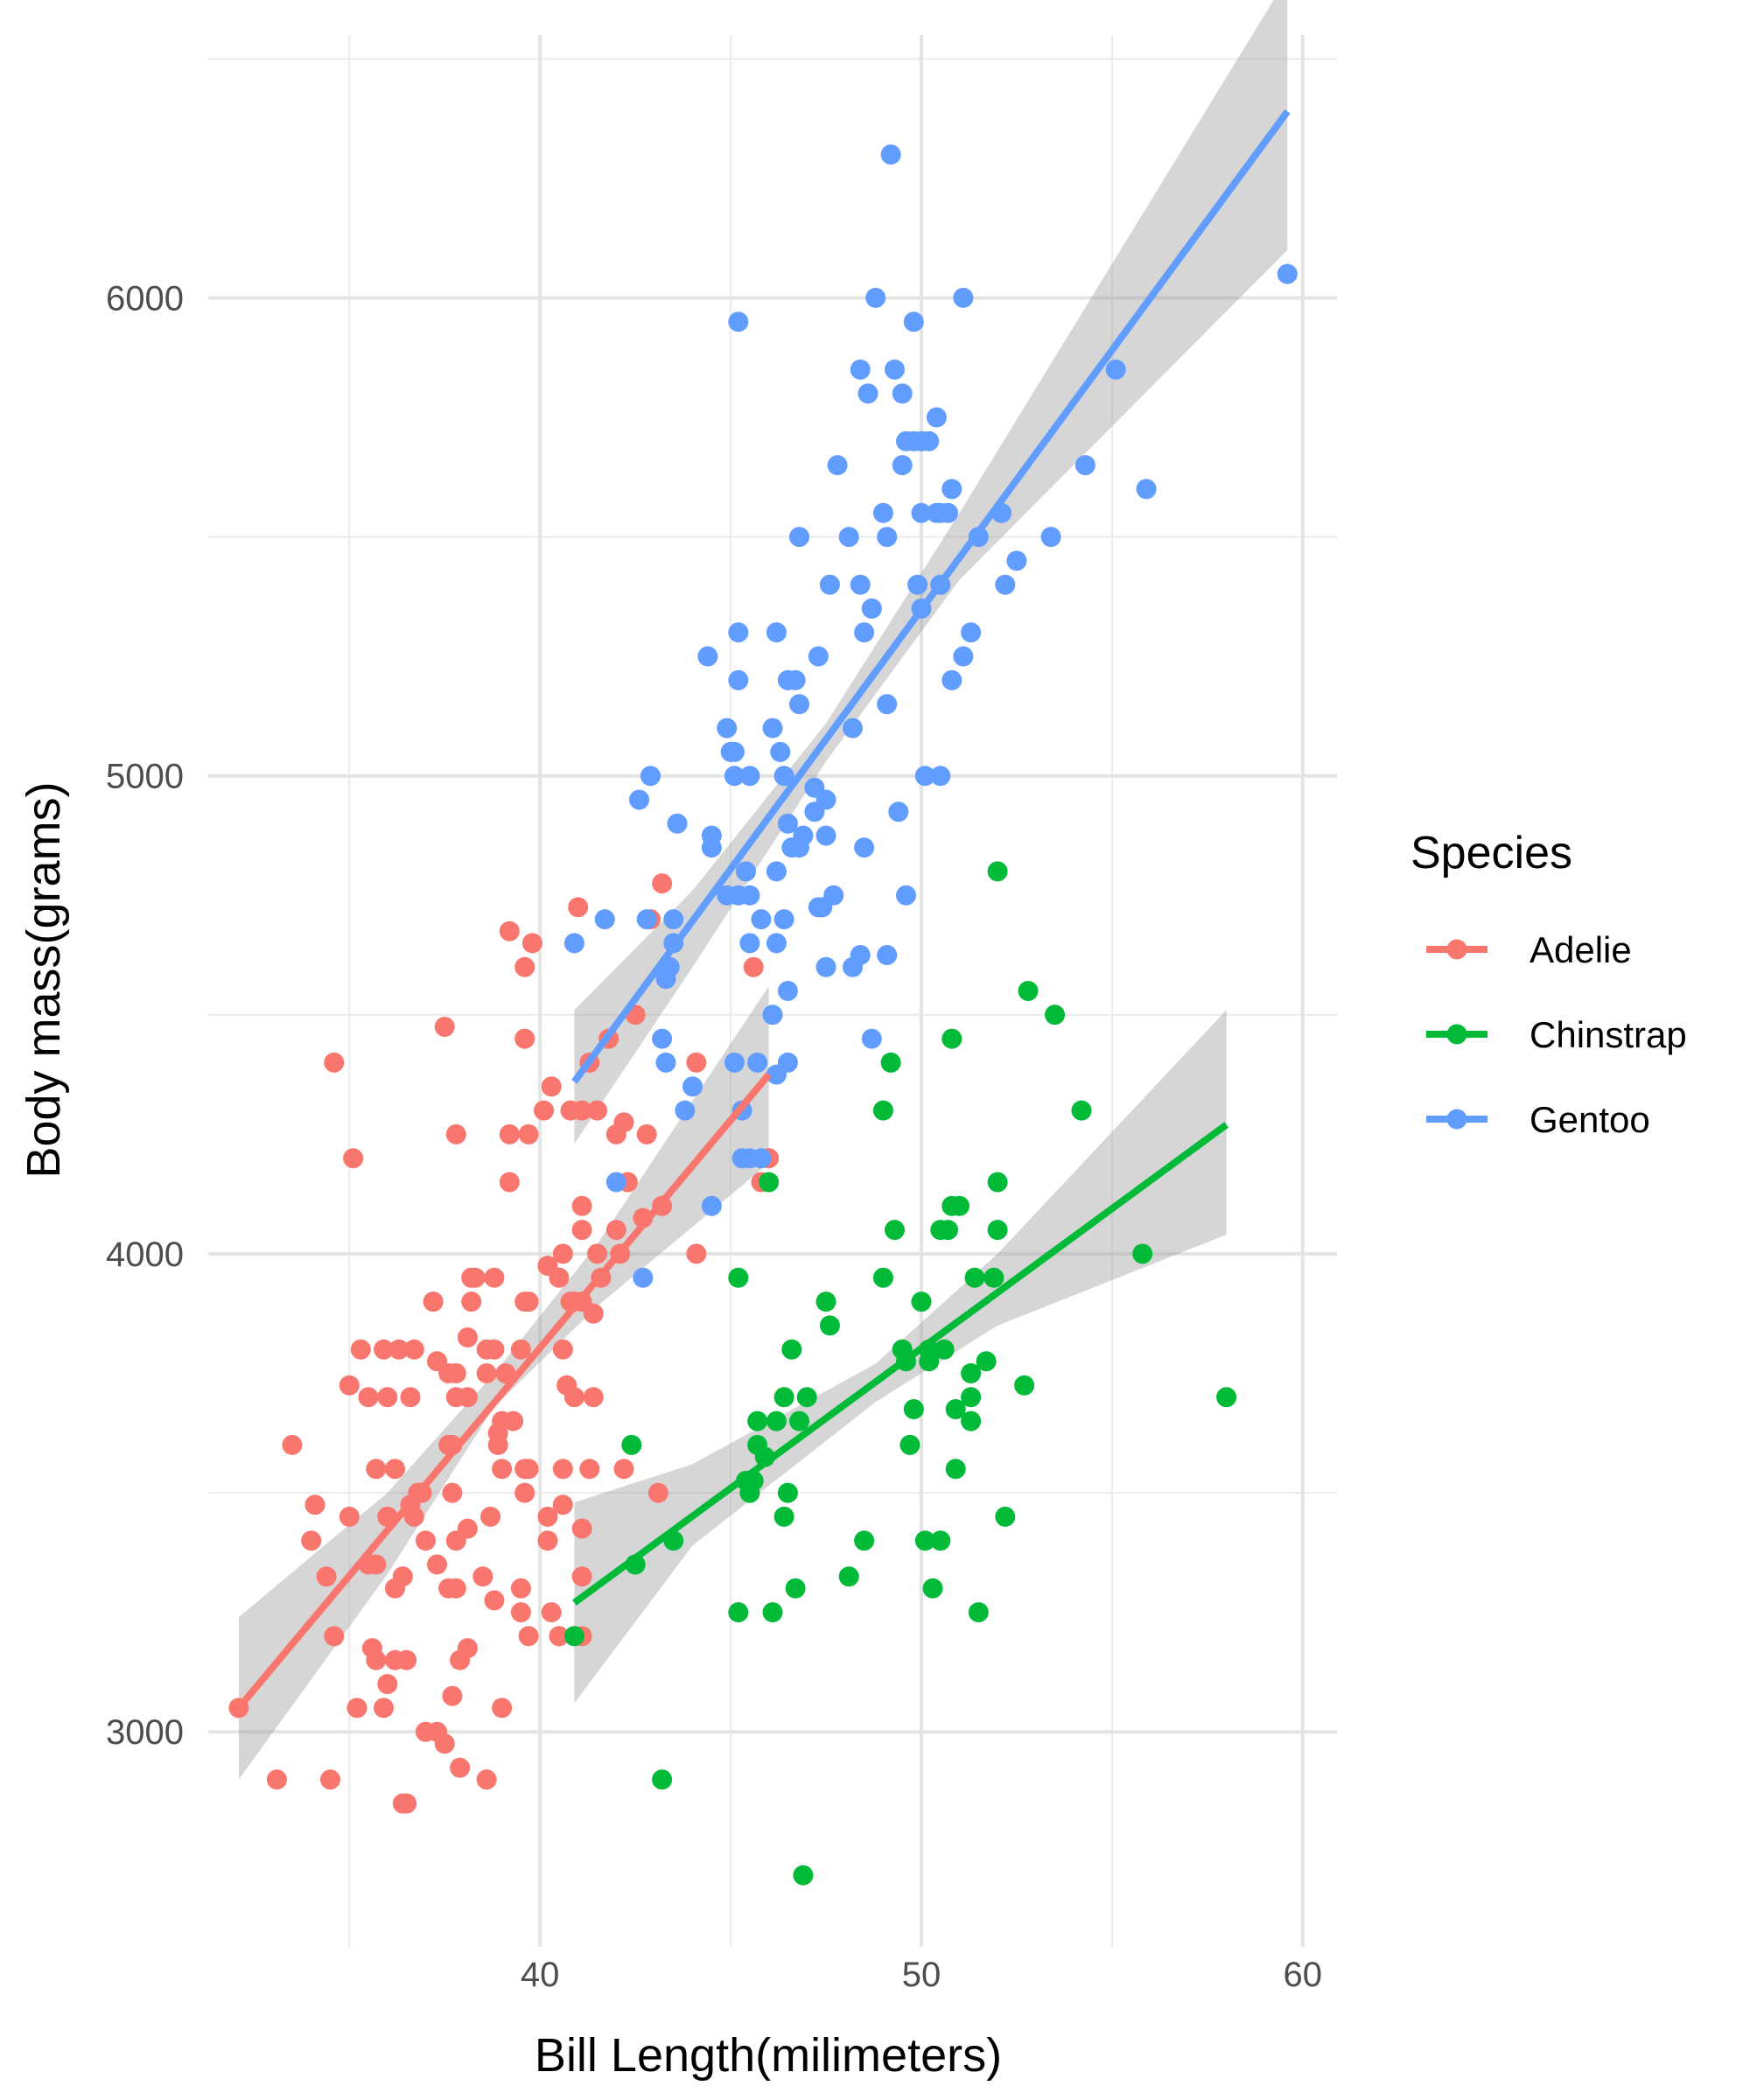 The image size is (1750, 2100). What do you see at coordinates (540, 1975) in the screenshot?
I see `x-tick-label: 40` at bounding box center [540, 1975].